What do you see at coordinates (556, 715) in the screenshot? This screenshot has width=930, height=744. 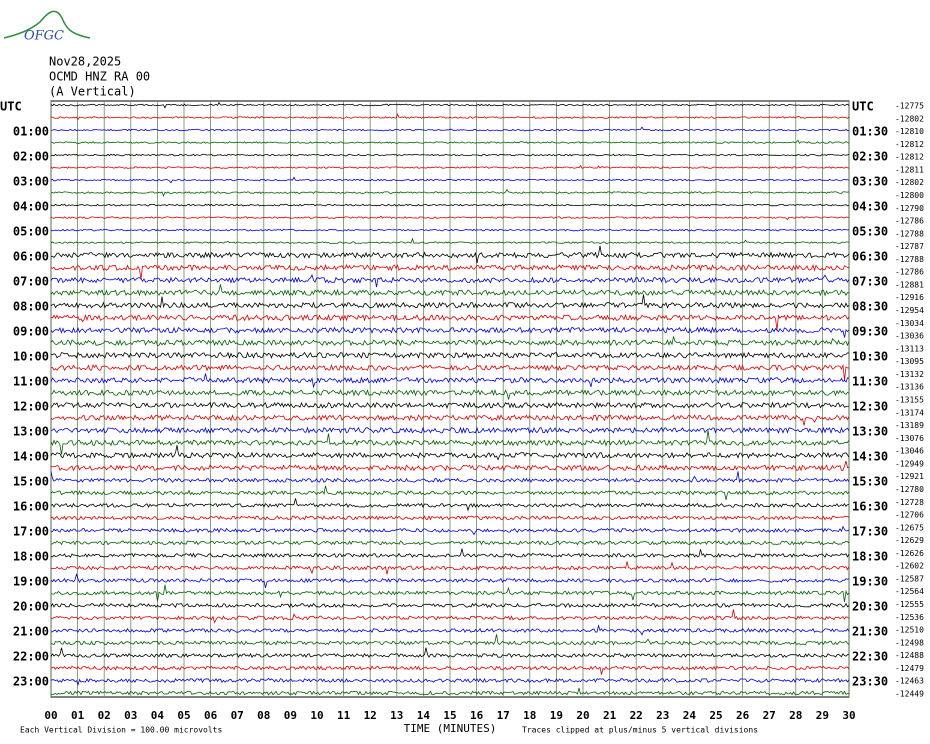 I see `x-tick-label: 19` at bounding box center [556, 715].